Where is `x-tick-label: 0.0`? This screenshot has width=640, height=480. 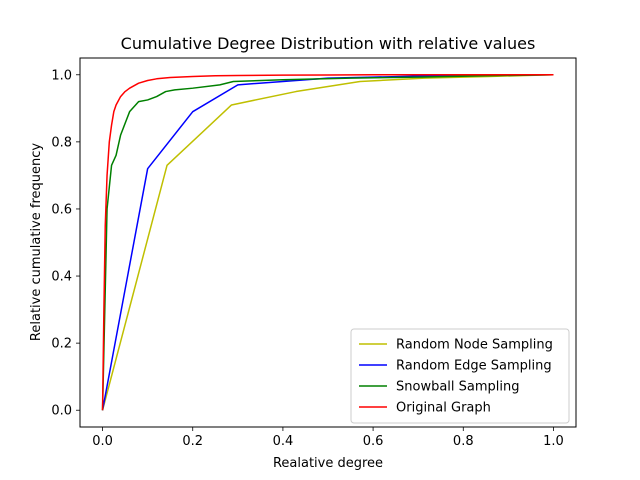 x-tick-label: 0.0 is located at coordinates (102, 441).